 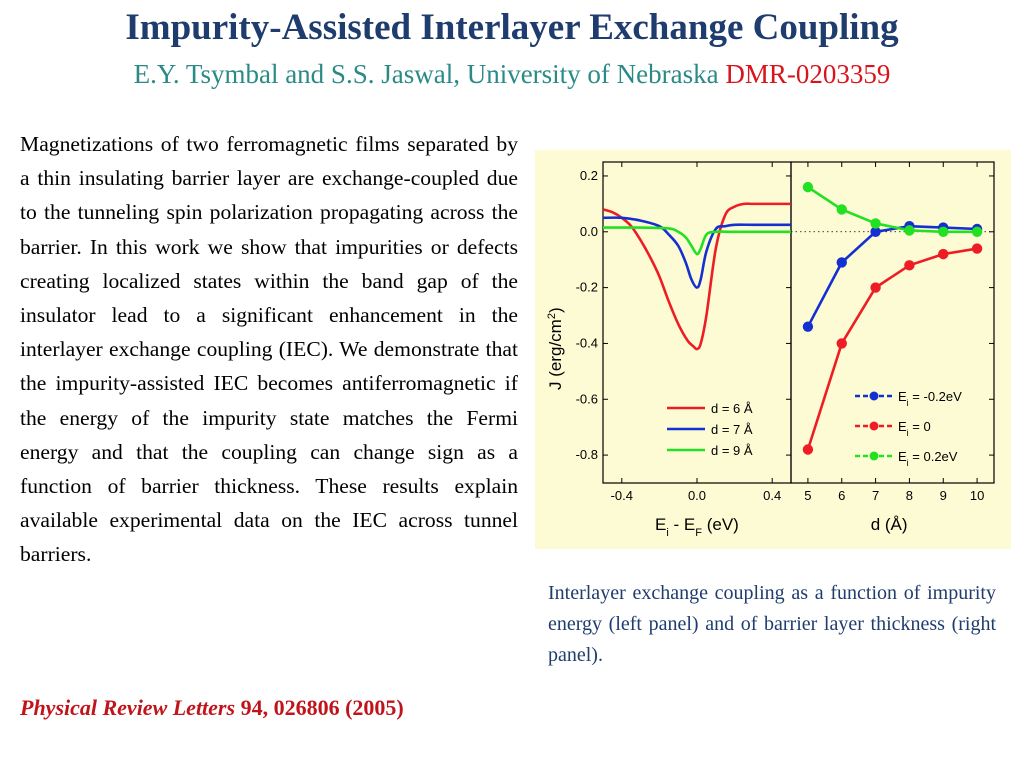 I want to click on x-tick-label: 6, so click(x=841, y=495).